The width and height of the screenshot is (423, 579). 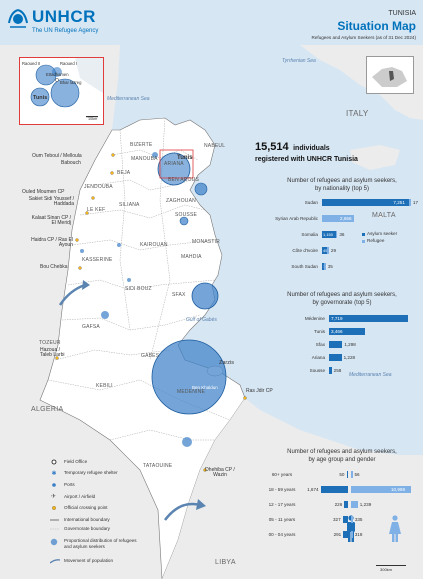 What do you see at coordinates (282, 504) in the screenshot?
I see `age-row-label: 12 - 17 years` at bounding box center [282, 504].